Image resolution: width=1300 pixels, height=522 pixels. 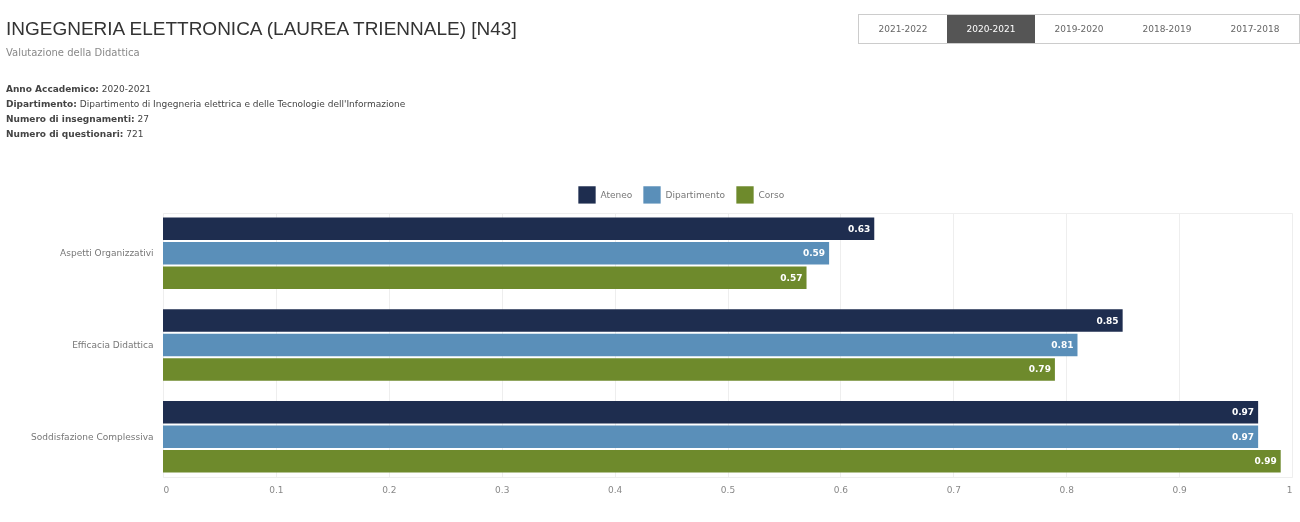 I want to click on x-tick-label: 0.2, so click(x=389, y=489).